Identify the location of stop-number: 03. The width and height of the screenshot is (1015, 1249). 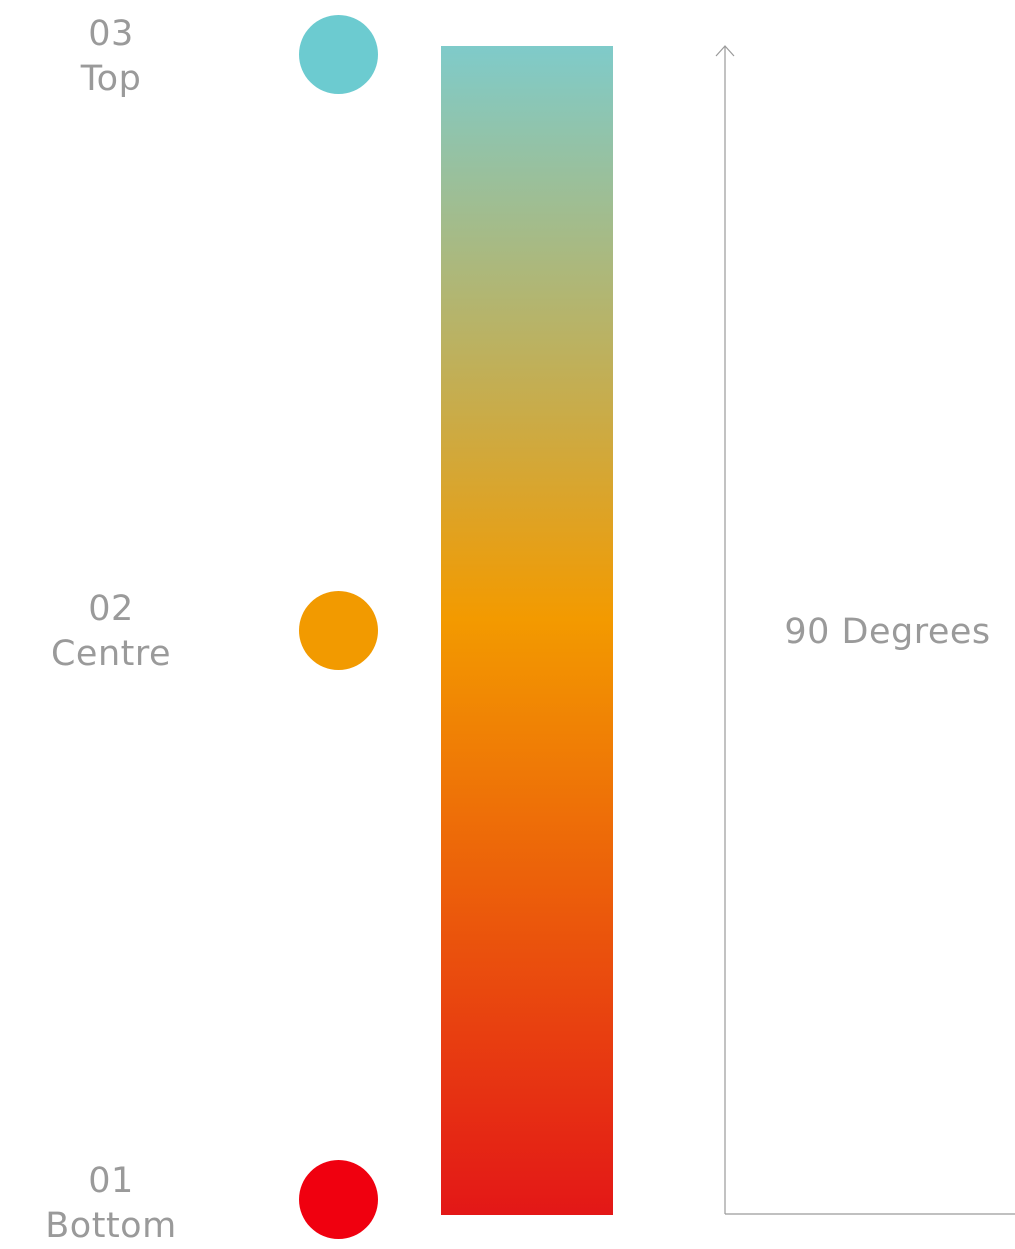
(111, 34).